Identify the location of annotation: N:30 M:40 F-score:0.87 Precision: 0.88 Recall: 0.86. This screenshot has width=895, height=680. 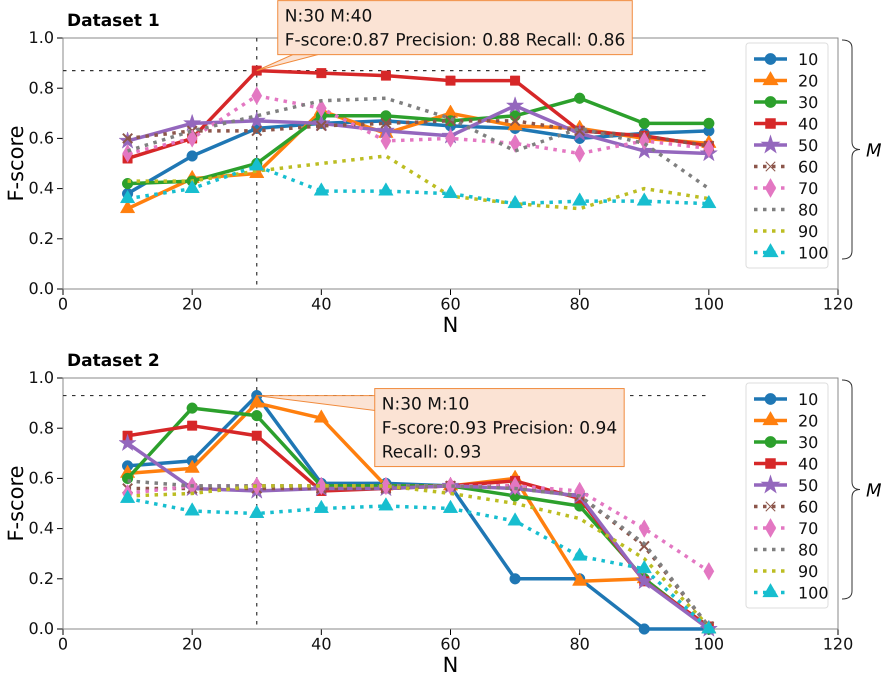
(455, 28).